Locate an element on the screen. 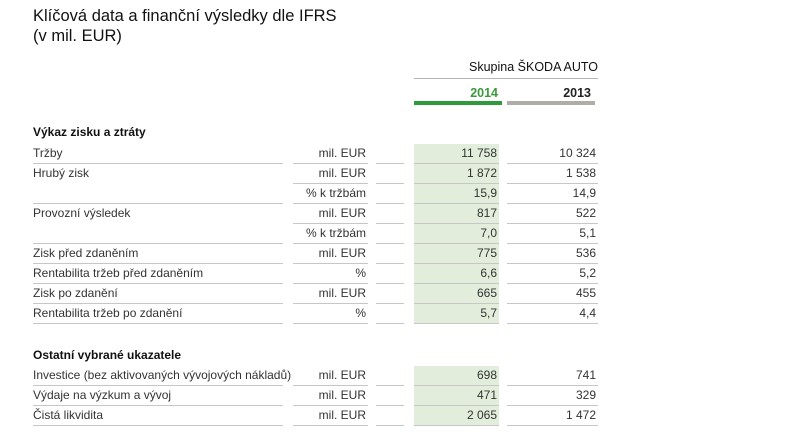 Image resolution: width=800 pixels, height=437 pixels. value-2014: 15,9 is located at coordinates (456, 194).